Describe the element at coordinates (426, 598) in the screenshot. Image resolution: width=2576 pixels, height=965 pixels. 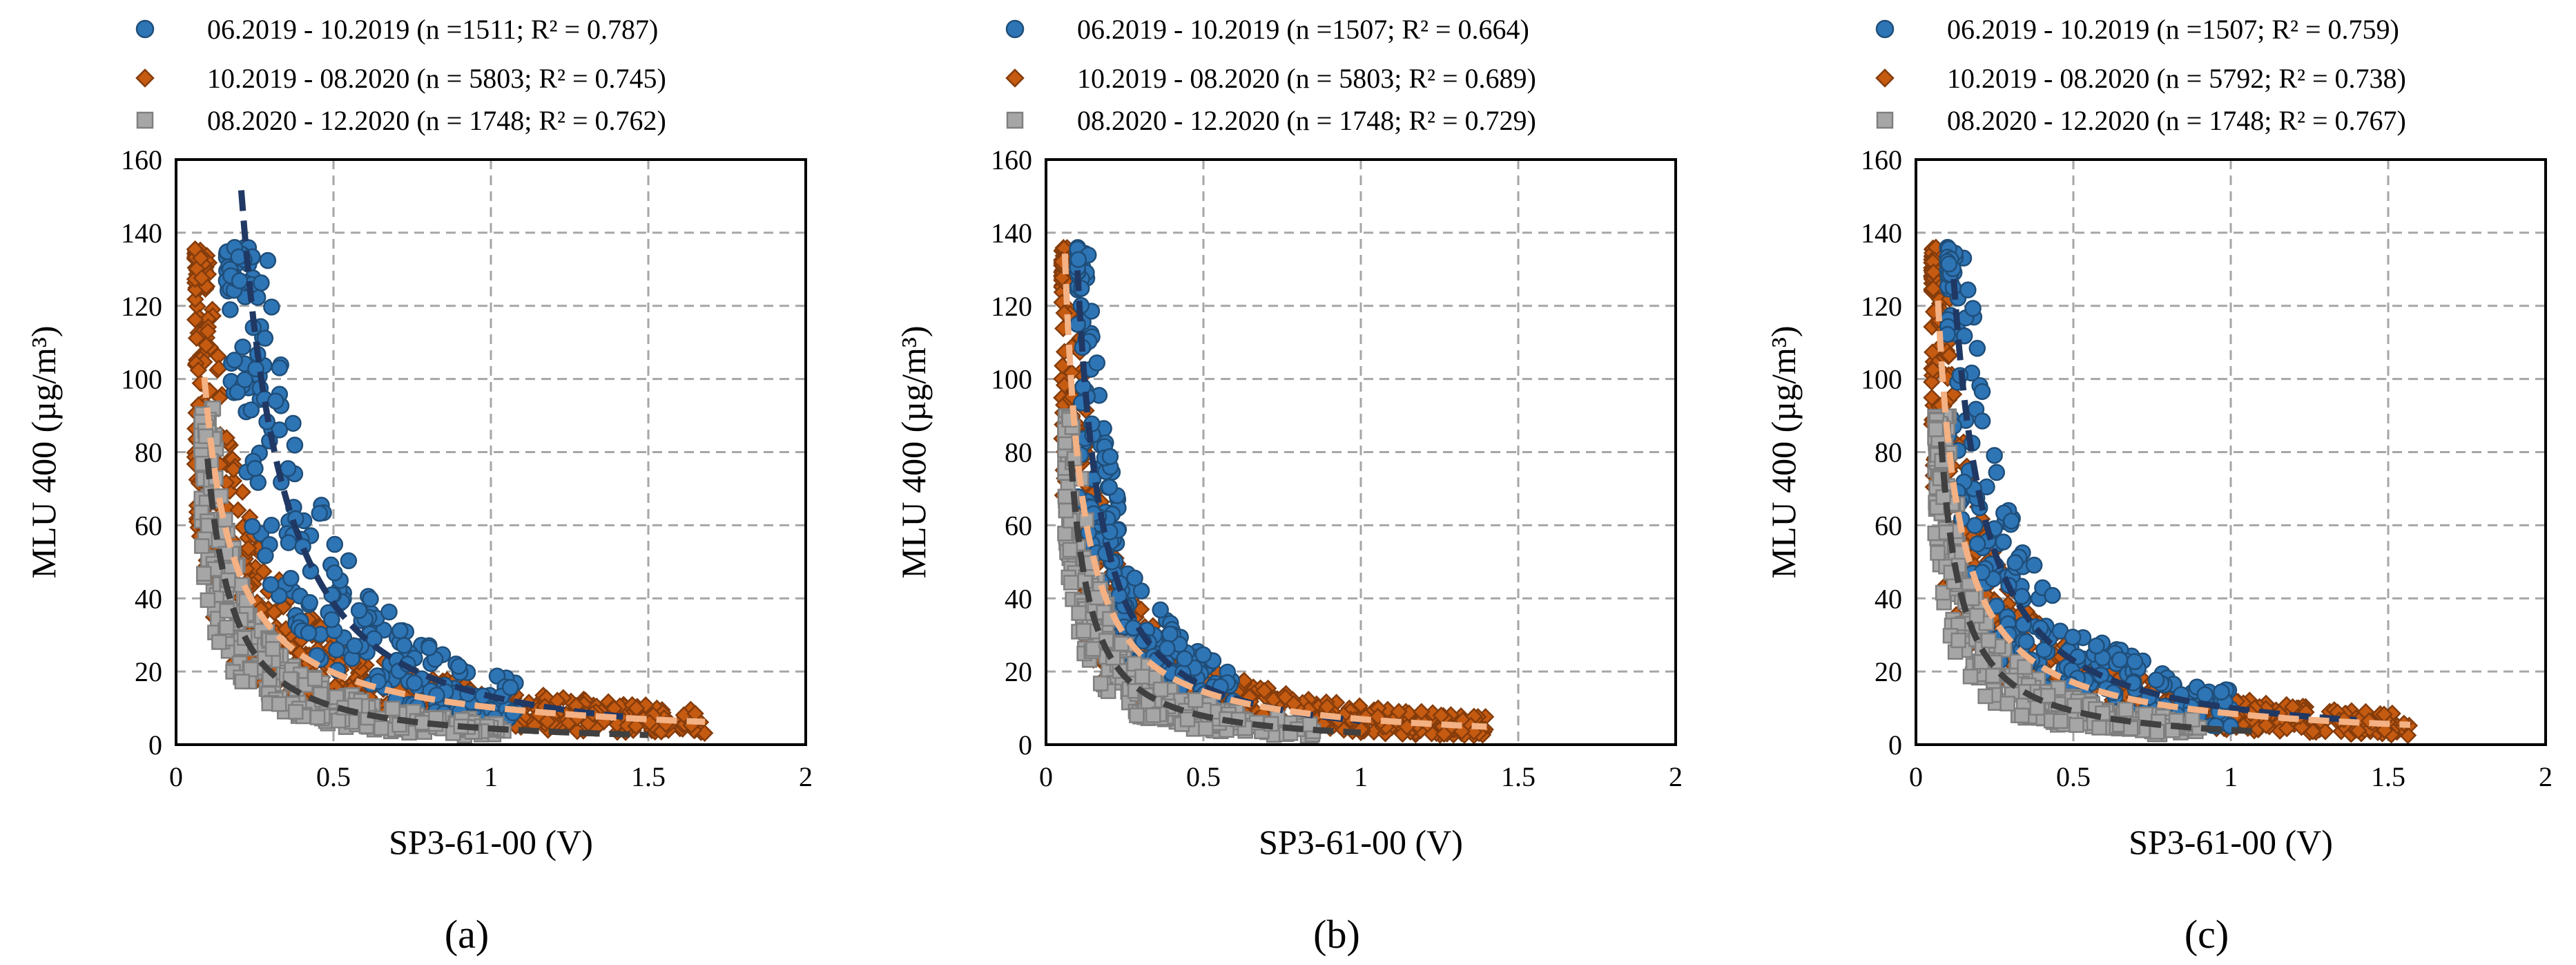
I see `trend-line-gray` at that location.